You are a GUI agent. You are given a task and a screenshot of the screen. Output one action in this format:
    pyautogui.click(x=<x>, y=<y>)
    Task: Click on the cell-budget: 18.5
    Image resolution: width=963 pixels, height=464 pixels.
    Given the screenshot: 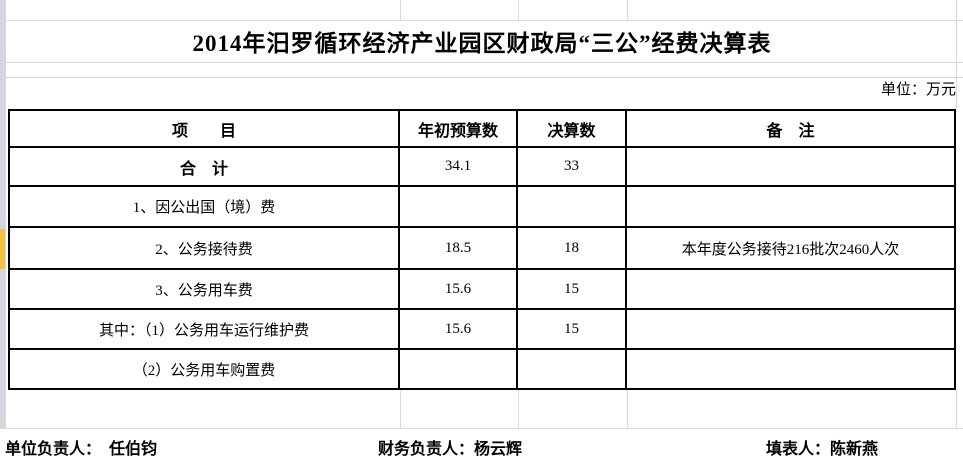 What is the action you would take?
    pyautogui.click(x=459, y=249)
    